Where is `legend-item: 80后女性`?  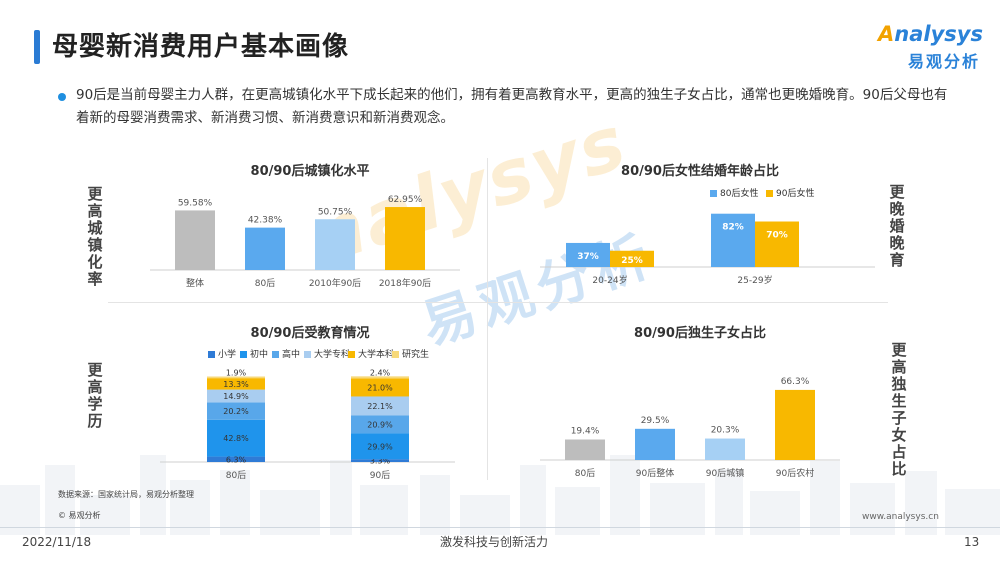
legend-item: 80后女性 is located at coordinates (734, 192).